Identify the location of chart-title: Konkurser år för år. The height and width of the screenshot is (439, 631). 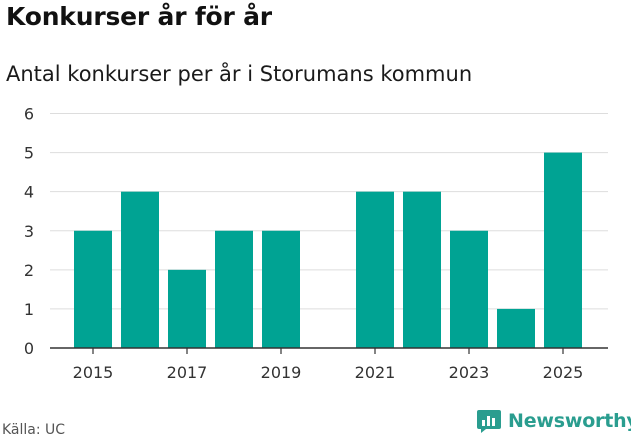
(139, 16).